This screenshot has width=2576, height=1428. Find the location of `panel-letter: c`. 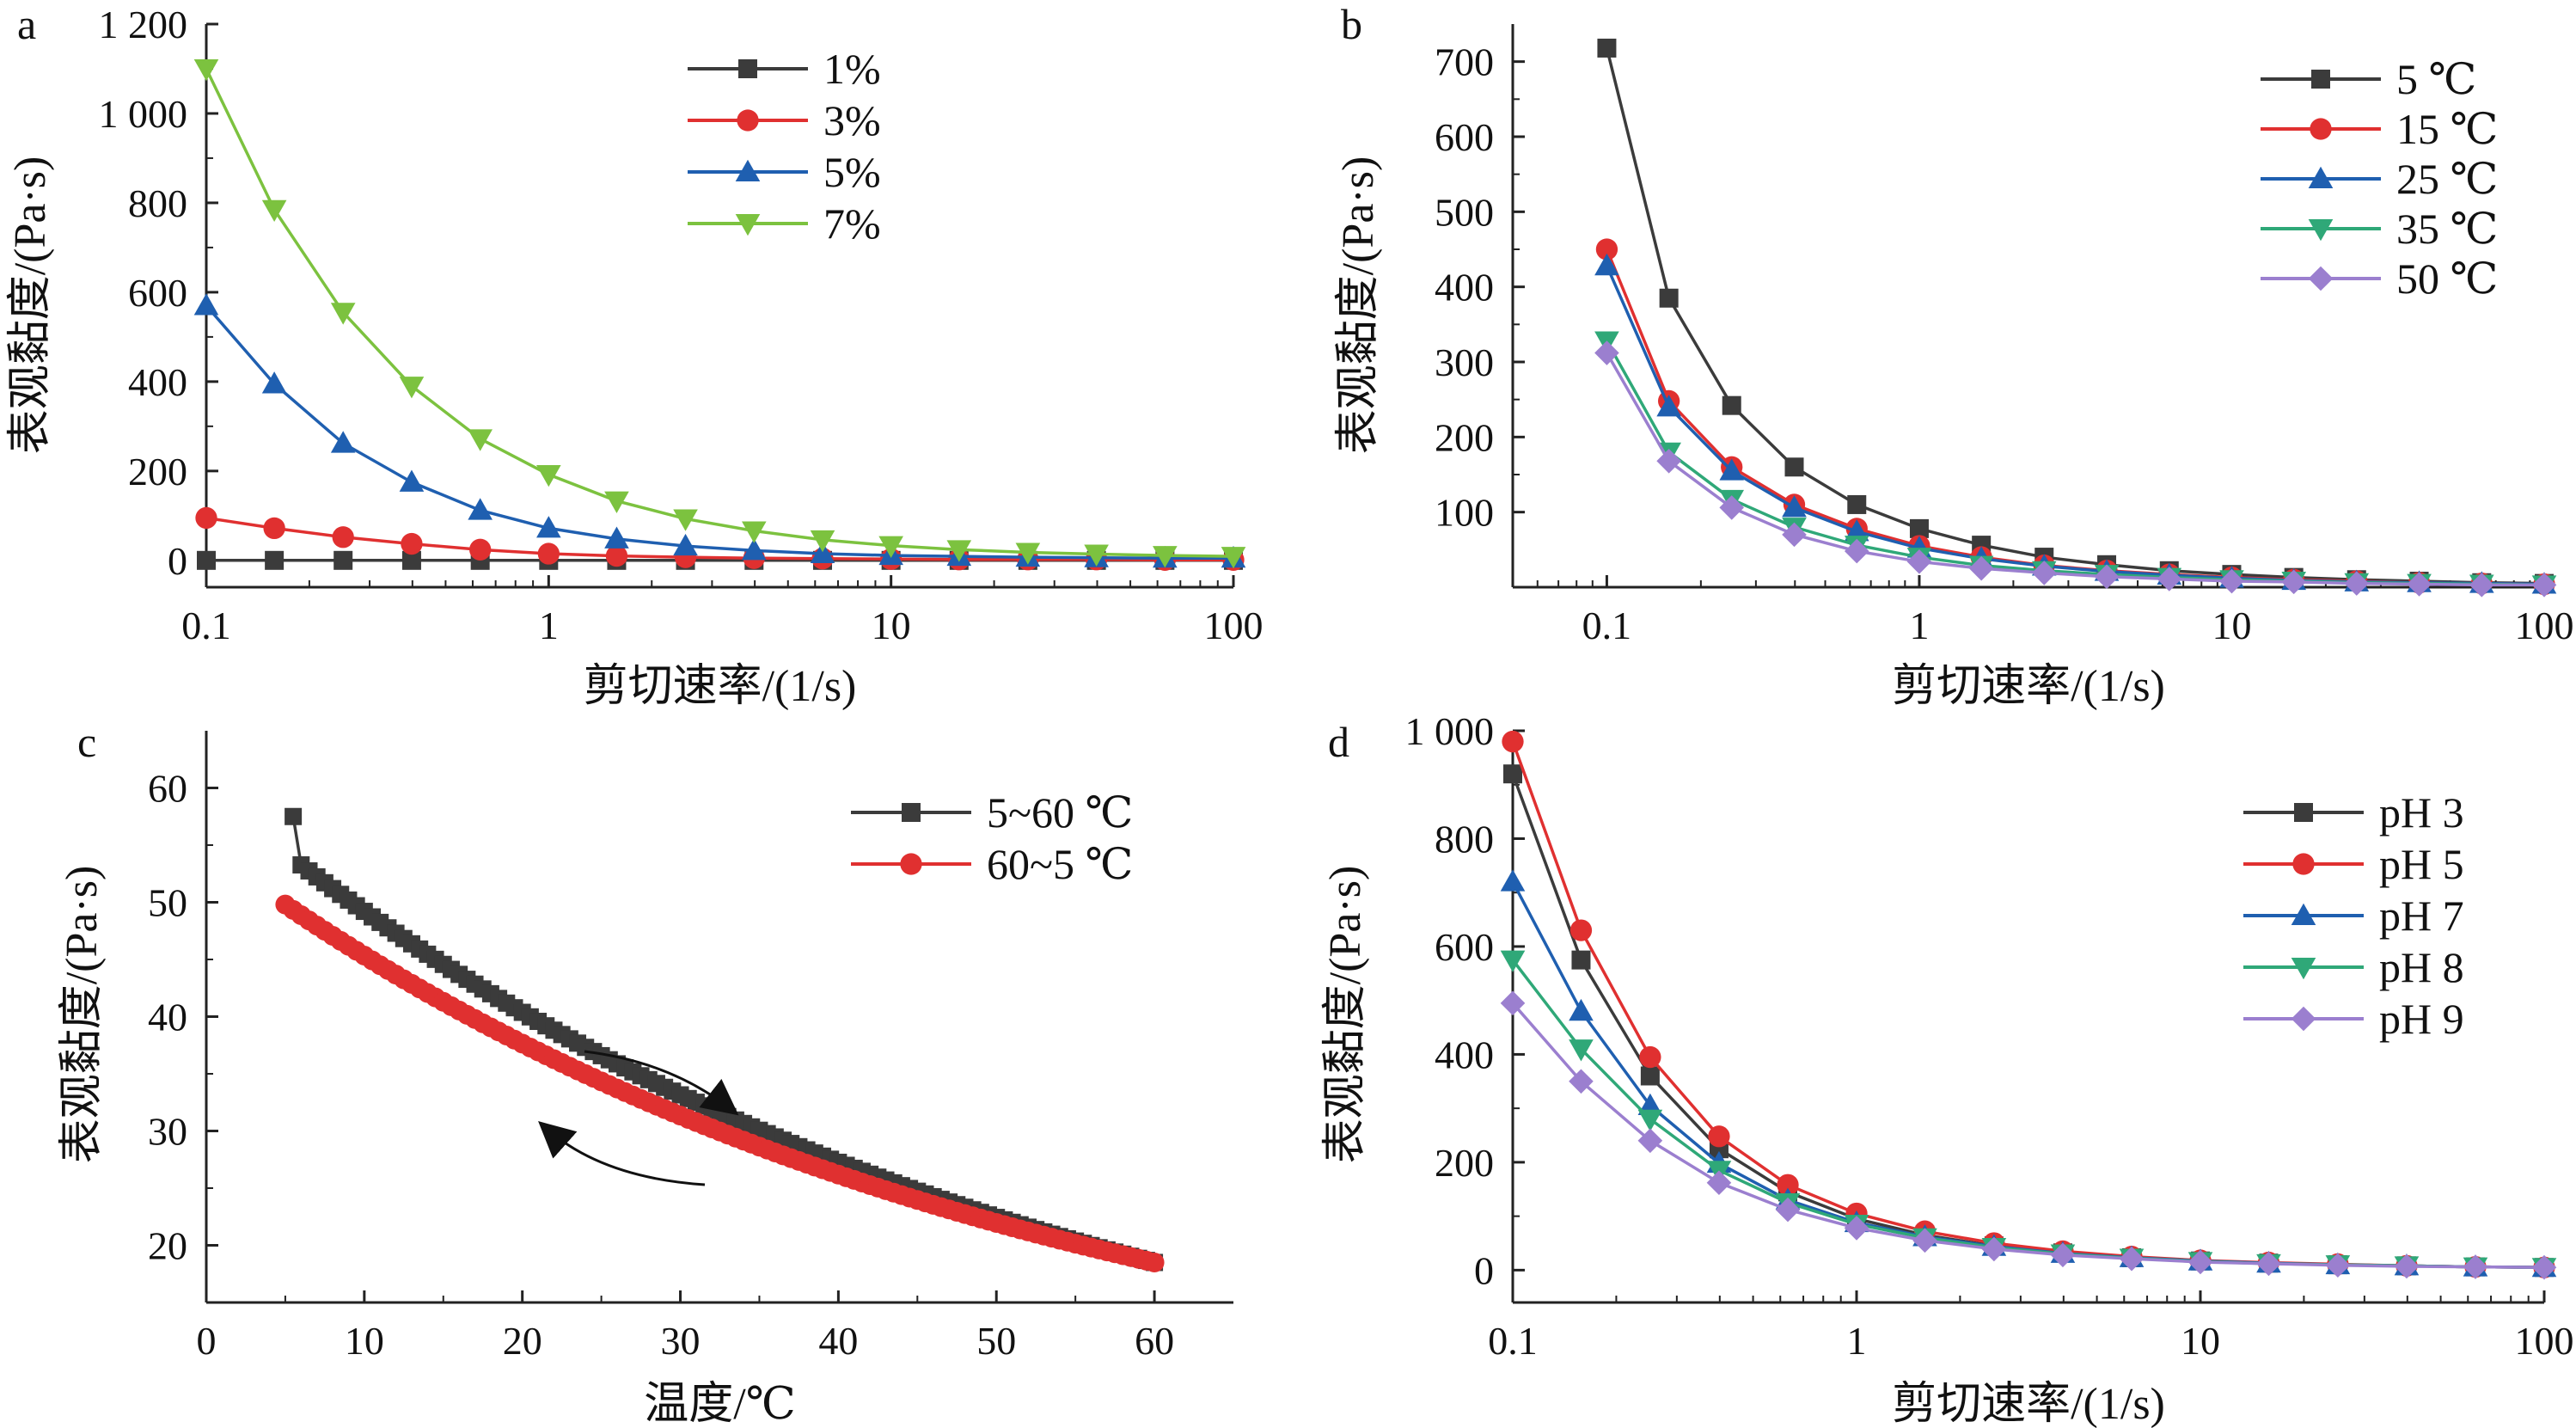

panel-letter: c is located at coordinates (86, 742).